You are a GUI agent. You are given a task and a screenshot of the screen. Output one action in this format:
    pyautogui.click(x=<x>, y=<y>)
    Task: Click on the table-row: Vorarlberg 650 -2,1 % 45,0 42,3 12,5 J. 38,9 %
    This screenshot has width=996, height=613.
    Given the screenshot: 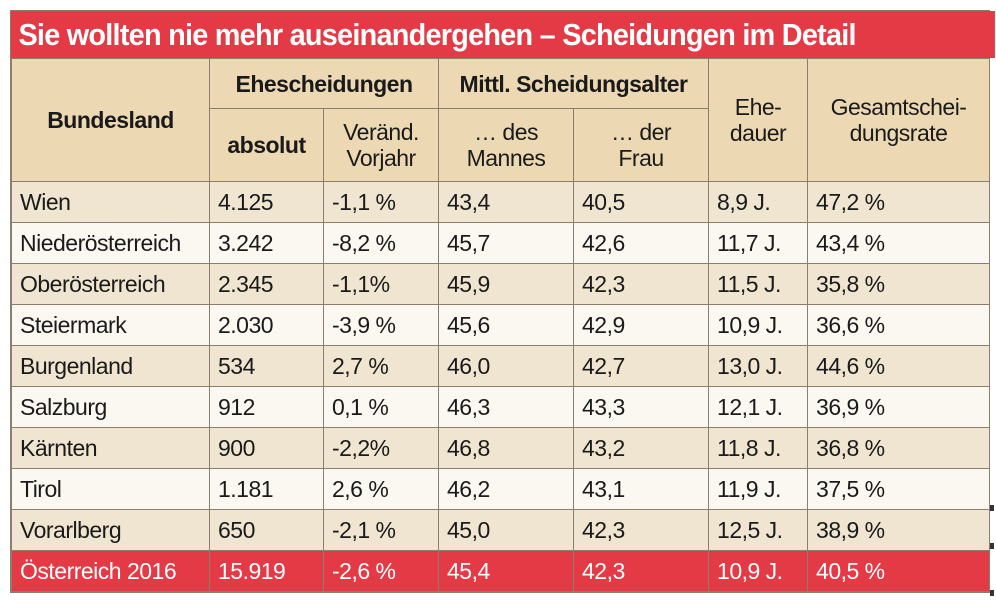 What is the action you would take?
    pyautogui.click(x=501, y=530)
    